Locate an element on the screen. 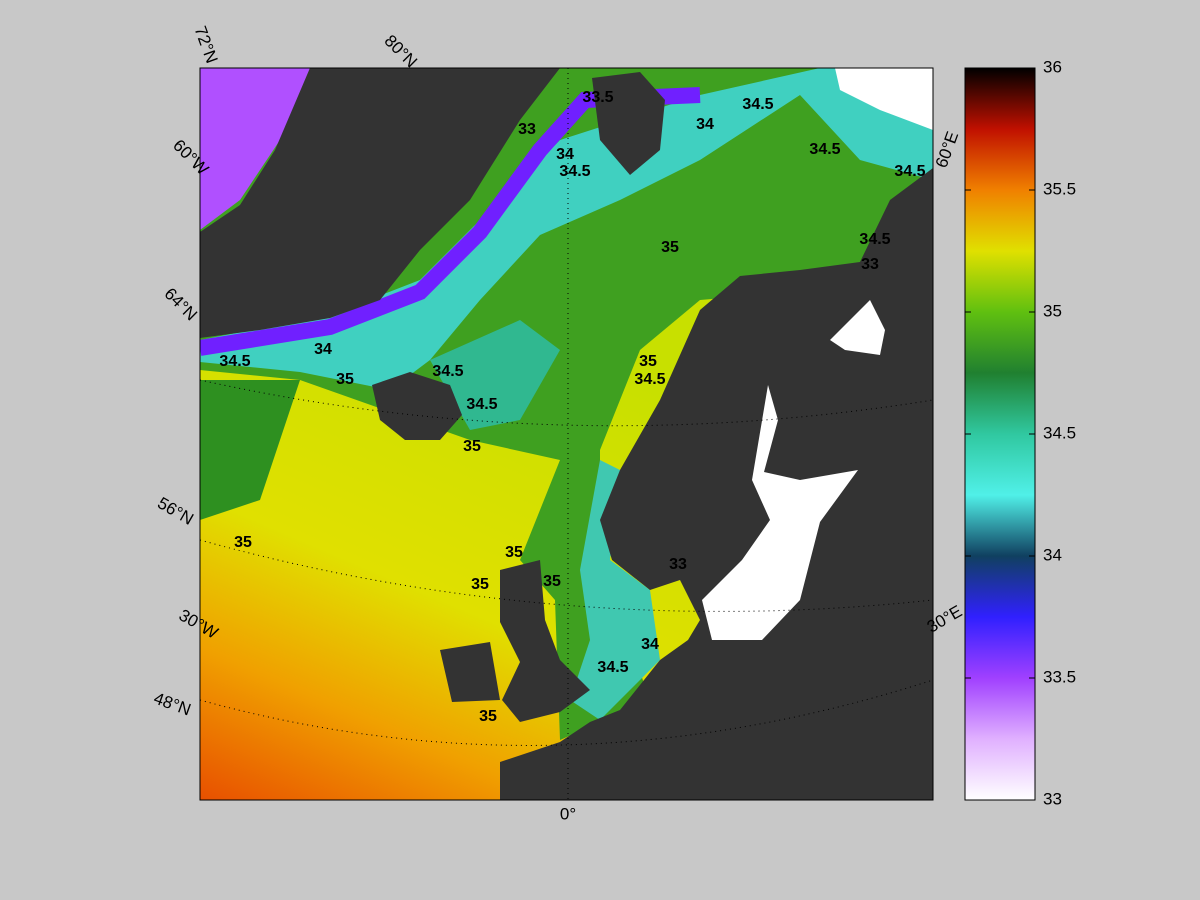 The image size is (1200, 900). north-ice is located at coordinates (884, 99).